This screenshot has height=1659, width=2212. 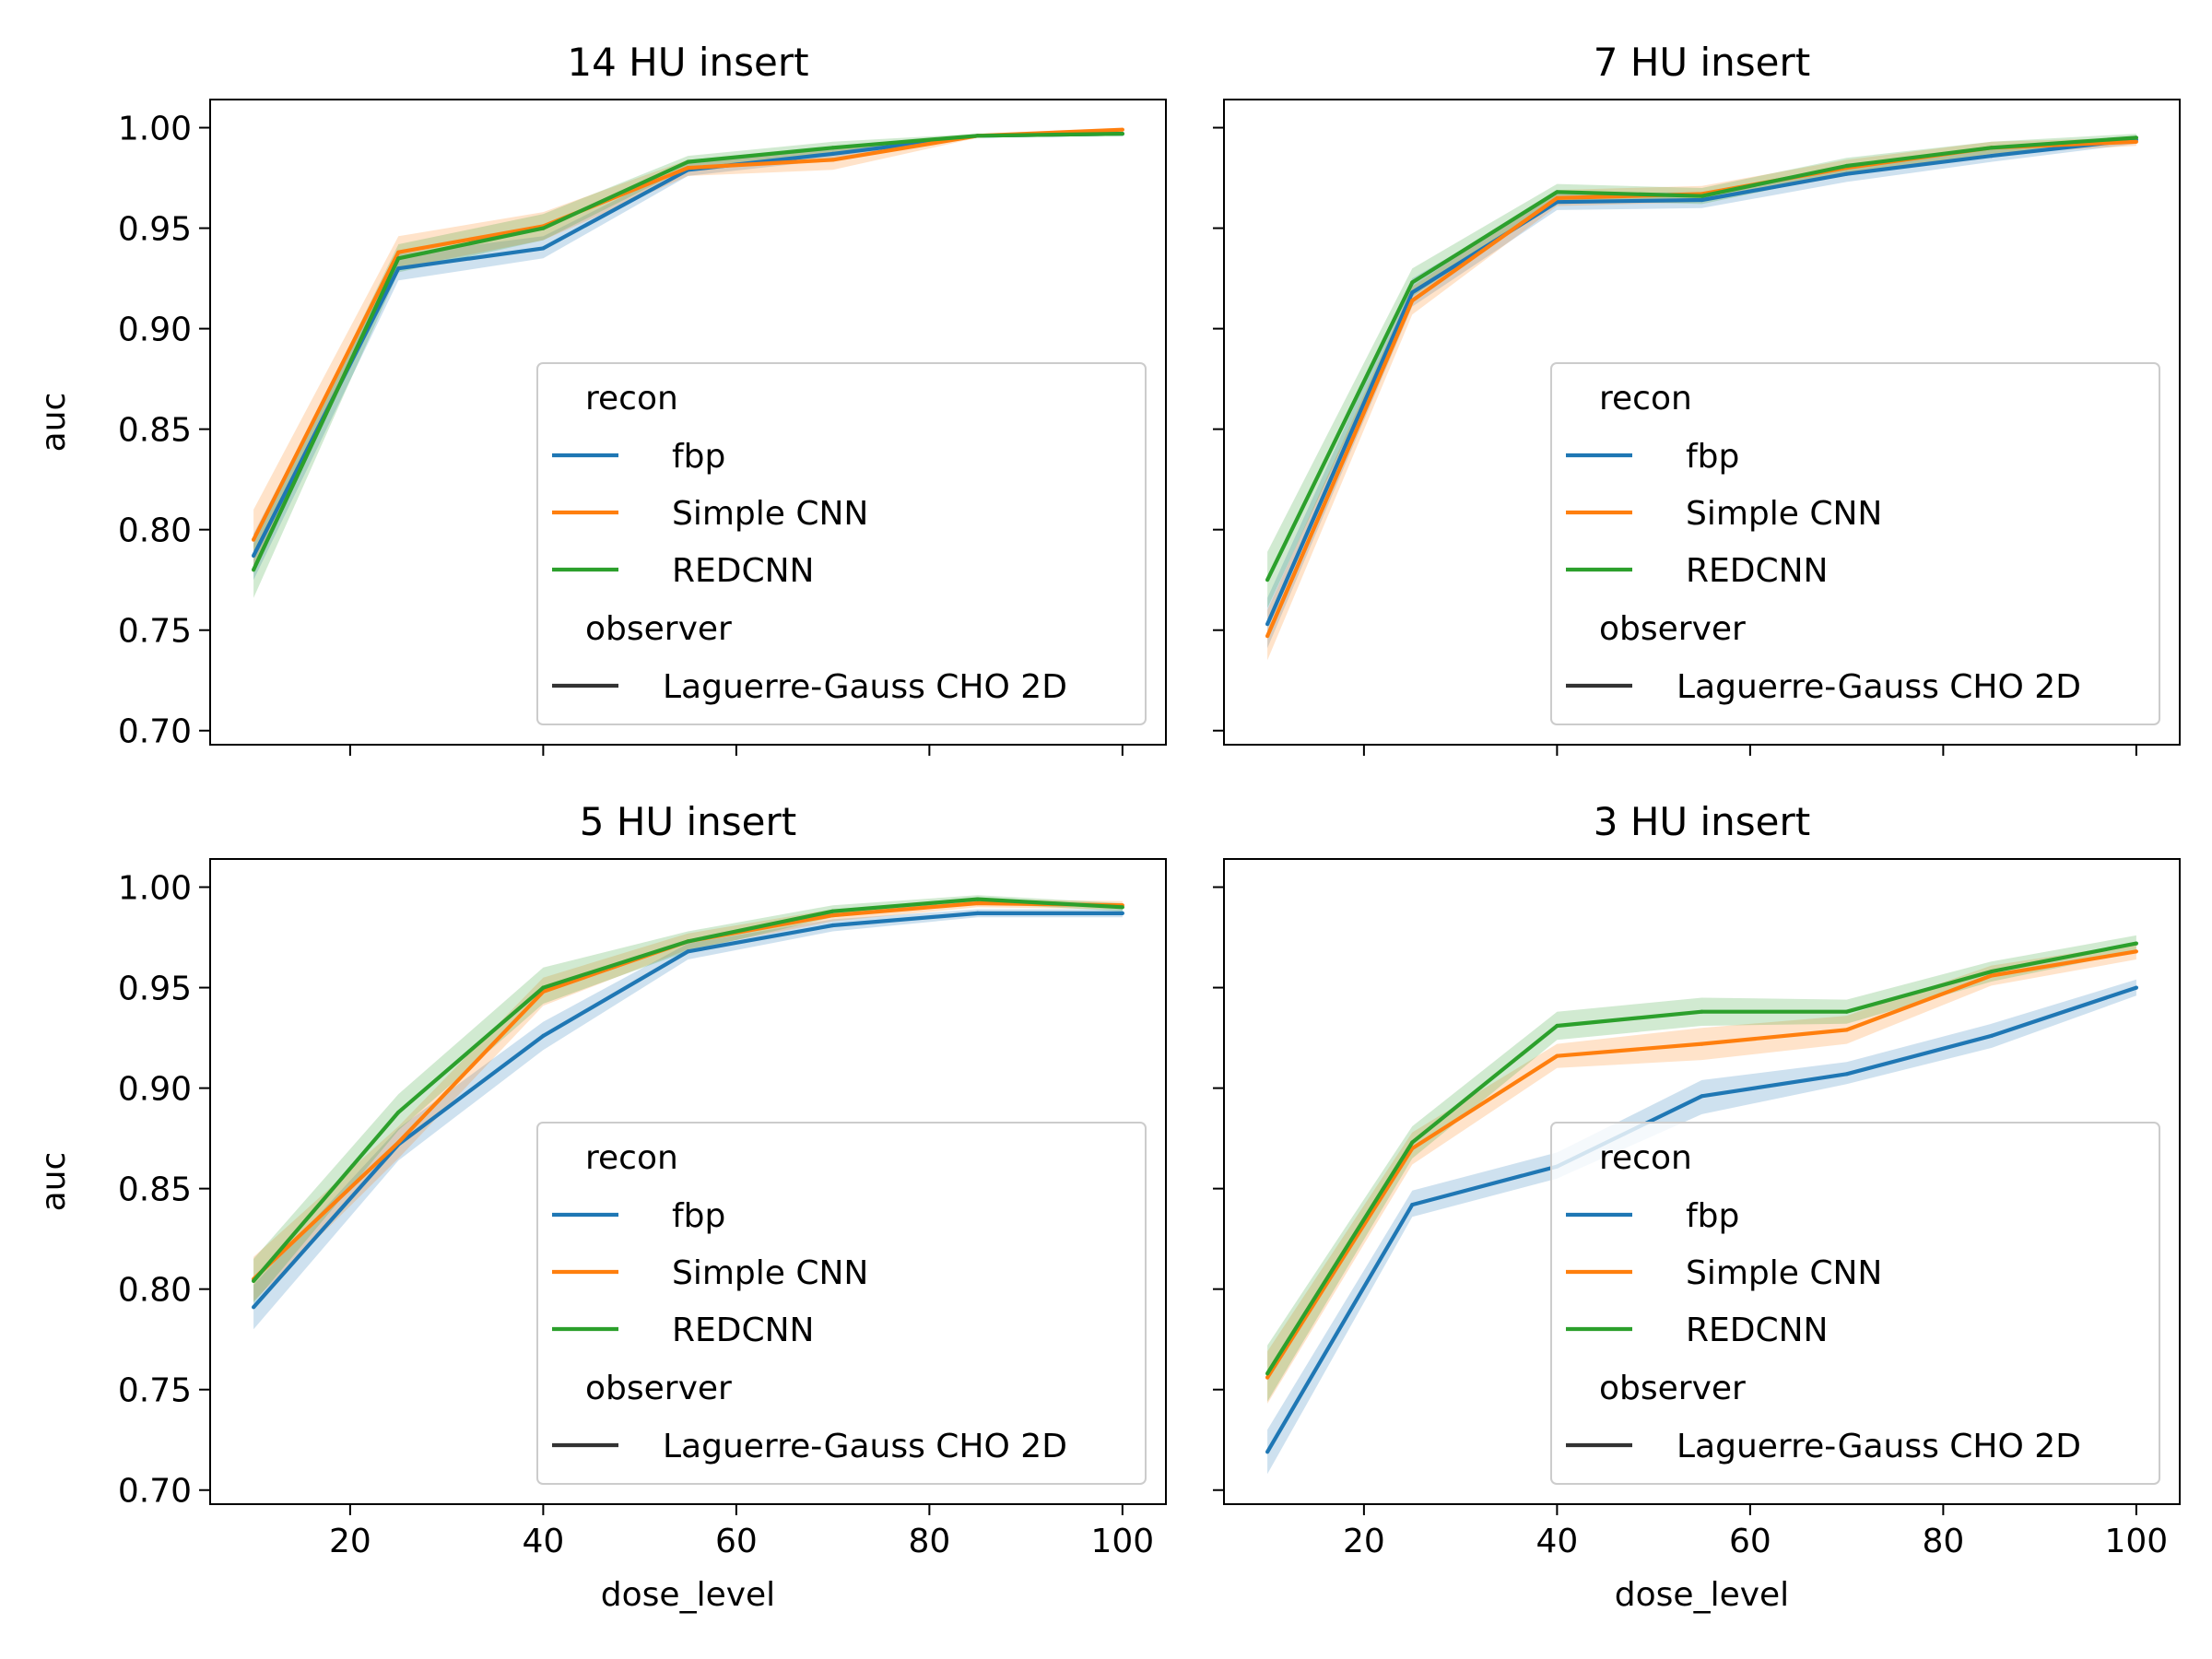 What do you see at coordinates (688, 821) in the screenshot?
I see `subplot-title: 5 HU insert` at bounding box center [688, 821].